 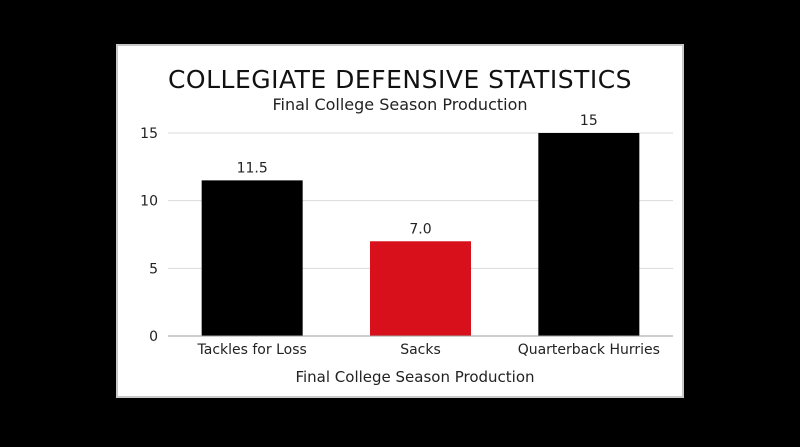 What do you see at coordinates (589, 121) in the screenshot?
I see `data-label: 15` at bounding box center [589, 121].